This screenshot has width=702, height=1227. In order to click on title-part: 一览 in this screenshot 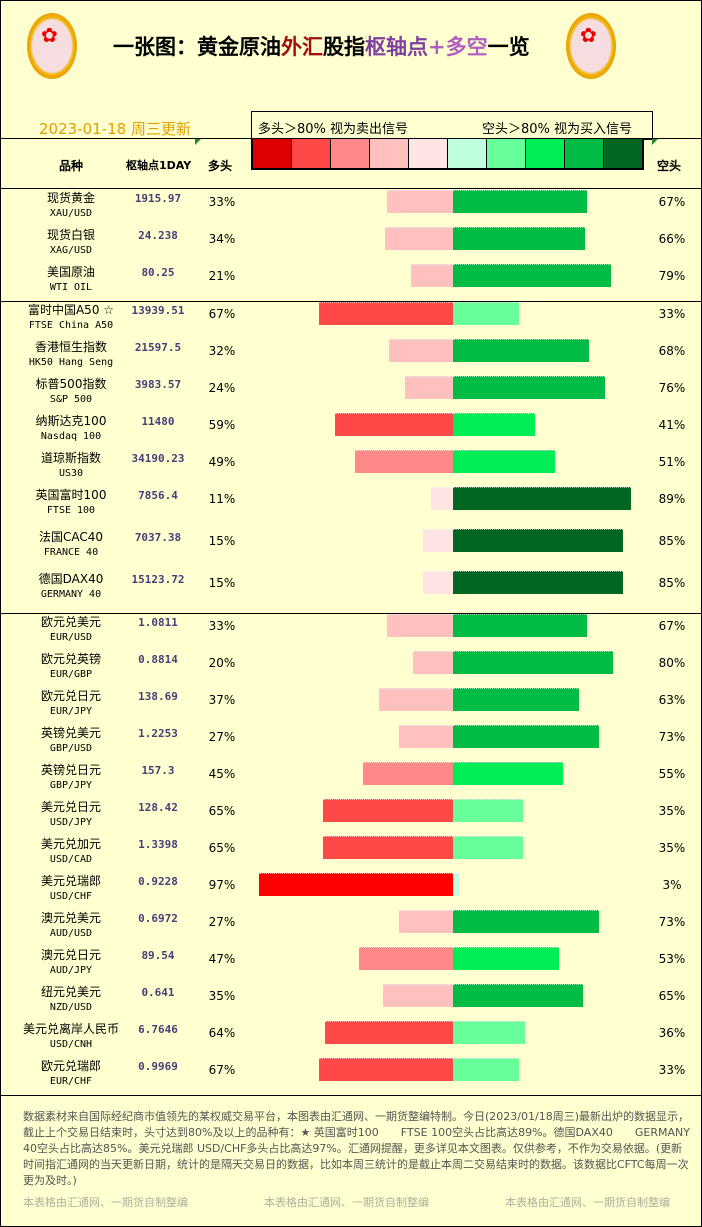, I will do `click(508, 46)`.